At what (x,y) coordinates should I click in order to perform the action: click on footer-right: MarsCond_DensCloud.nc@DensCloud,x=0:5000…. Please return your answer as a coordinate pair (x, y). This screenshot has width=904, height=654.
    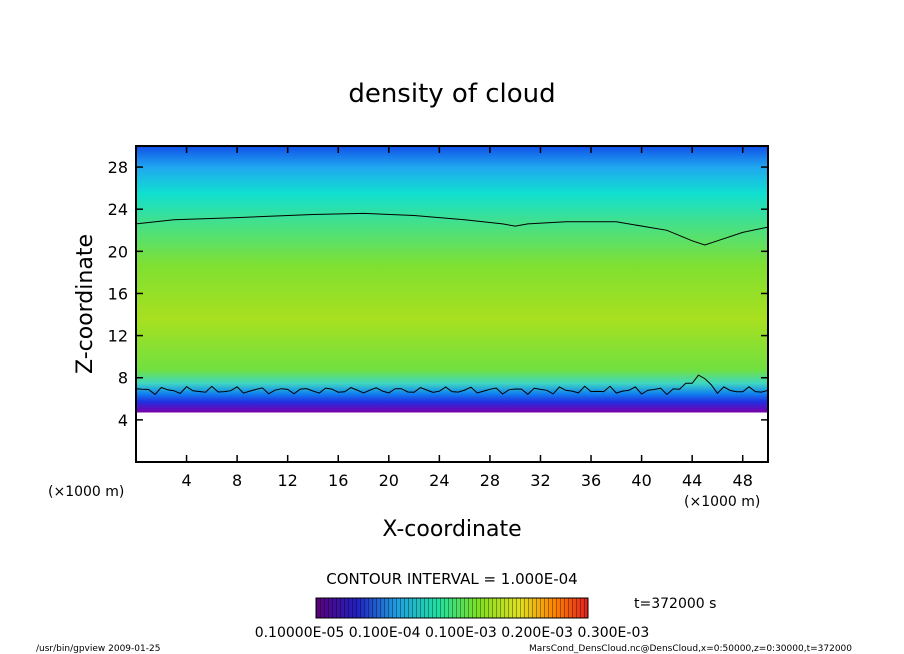
    Looking at the image, I should click on (690, 649).